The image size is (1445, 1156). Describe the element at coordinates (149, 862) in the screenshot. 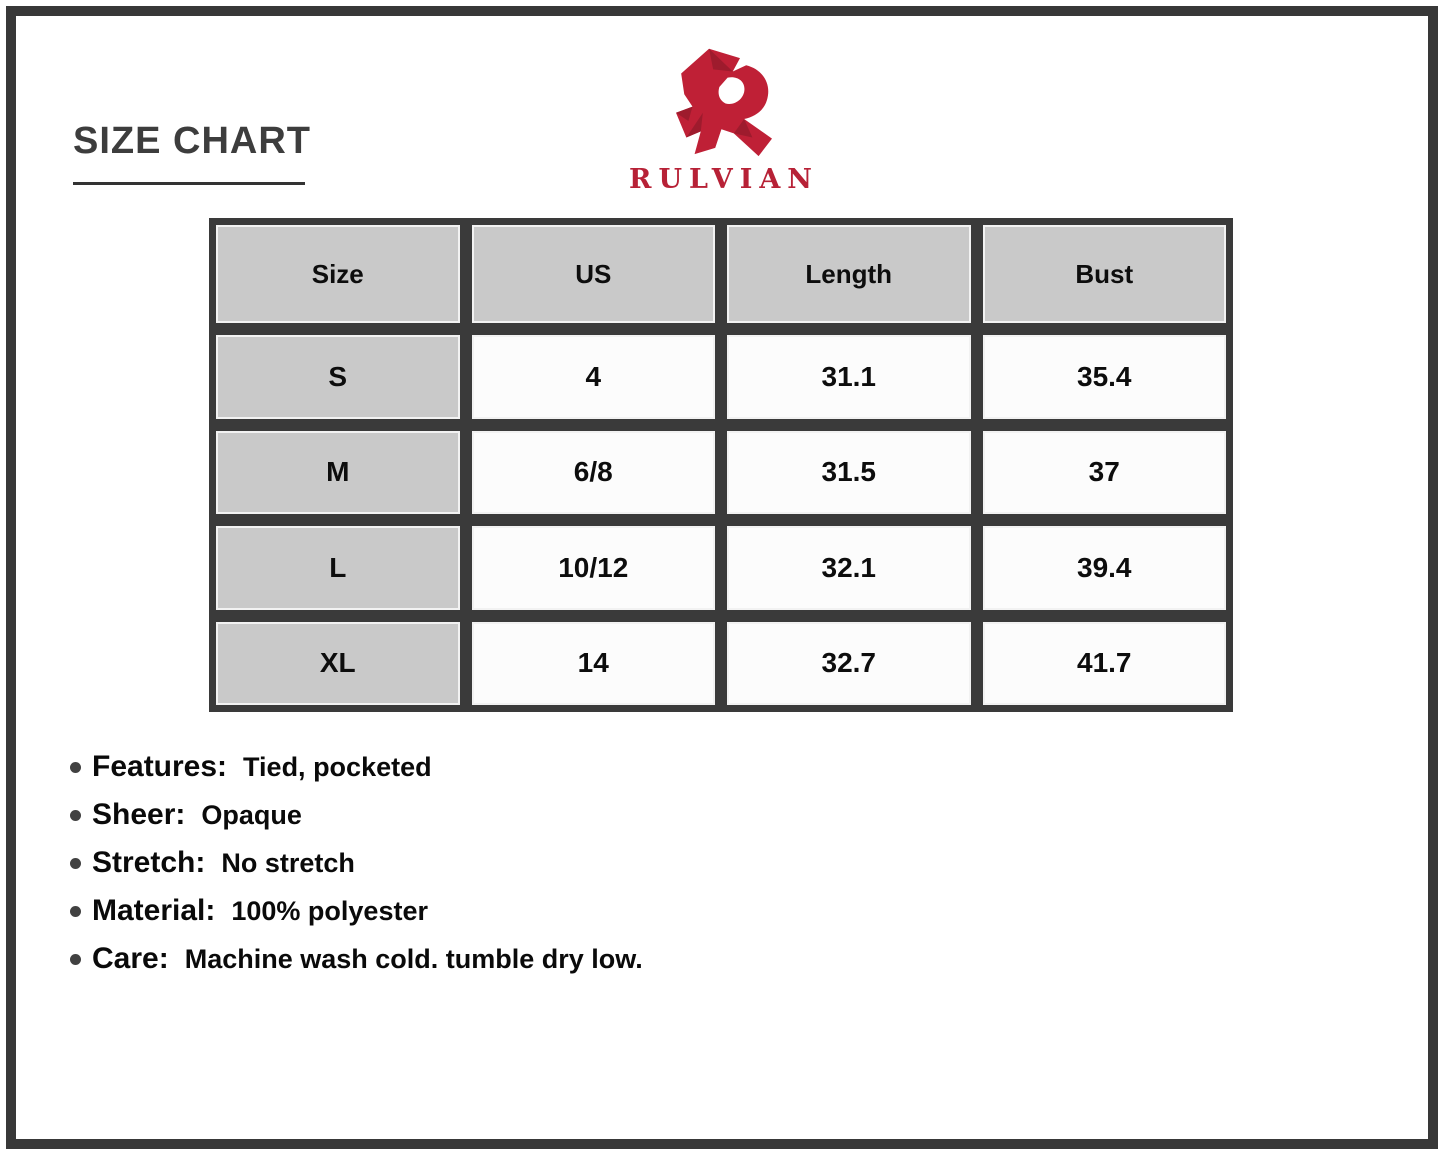

I see `detail-label: Stretch:` at that location.